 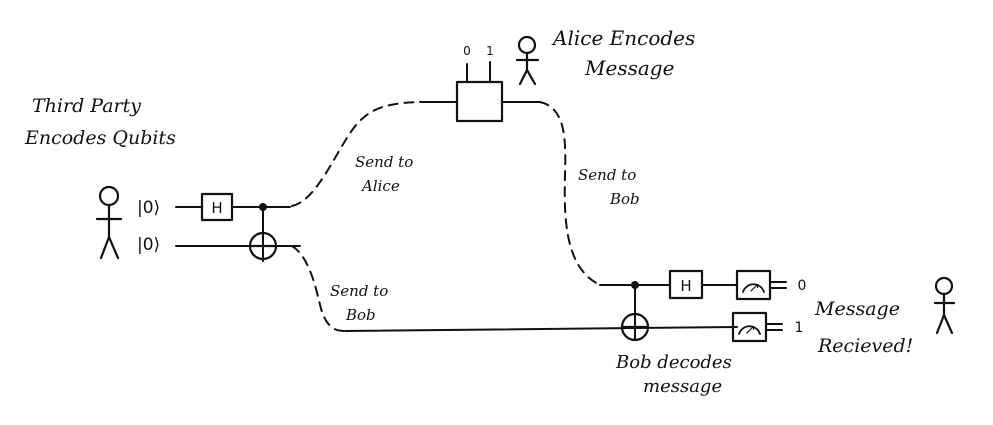 I want to click on alice-encoding-box: 0 1, so click(x=479, y=83).